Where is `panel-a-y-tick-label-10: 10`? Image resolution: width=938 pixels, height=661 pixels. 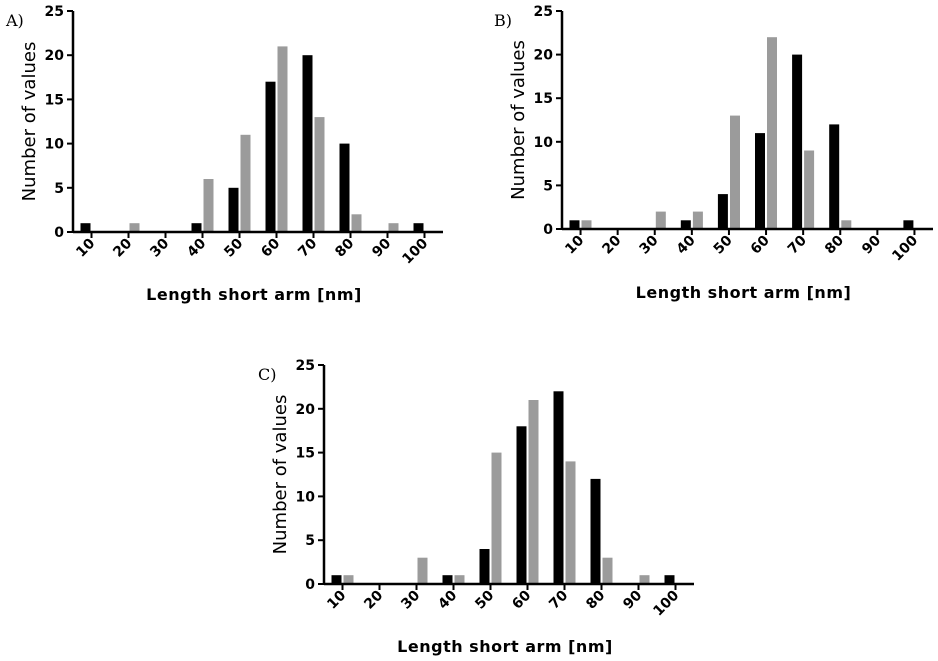
panel-a-y-tick-label-10: 10 is located at coordinates (55, 145).